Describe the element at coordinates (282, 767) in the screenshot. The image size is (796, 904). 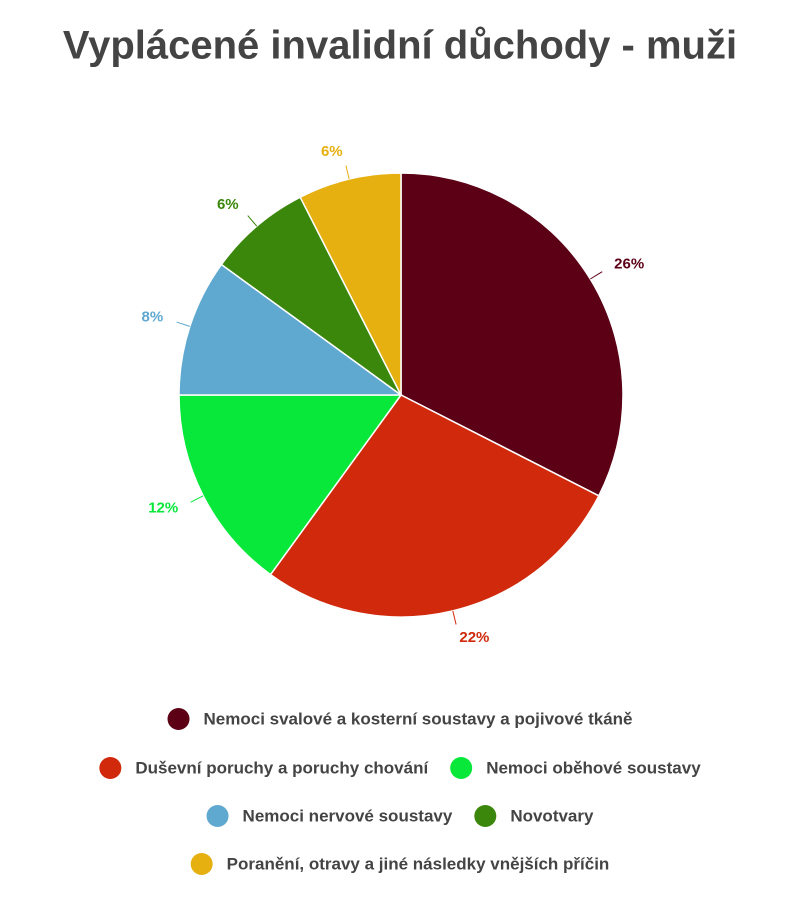
I see `legend-label: Duševní poruchy a poruchy chování` at that location.